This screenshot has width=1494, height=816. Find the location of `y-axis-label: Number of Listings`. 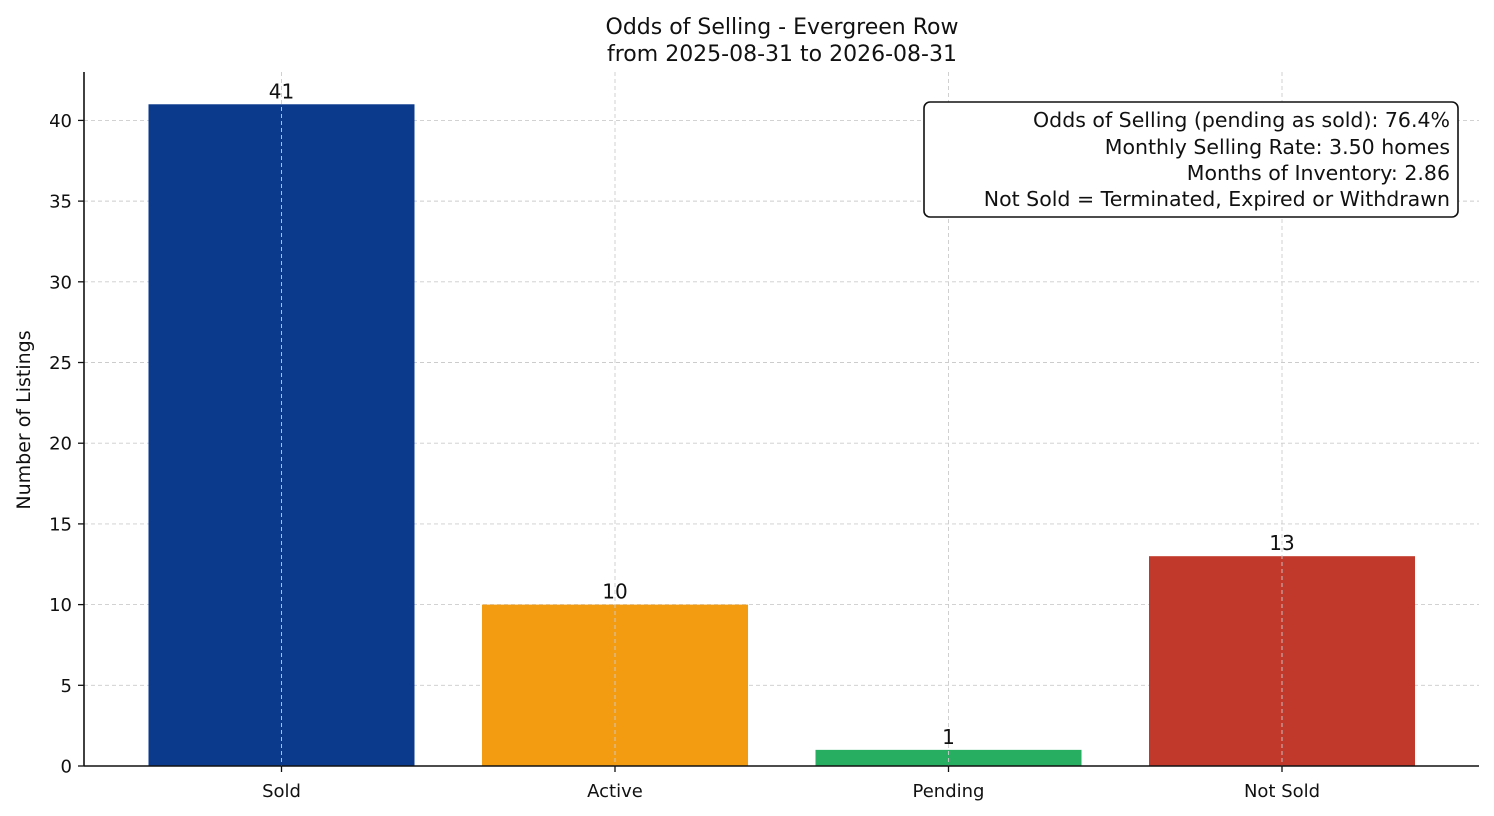

y-axis-label: Number of Listings is located at coordinates (24, 419).